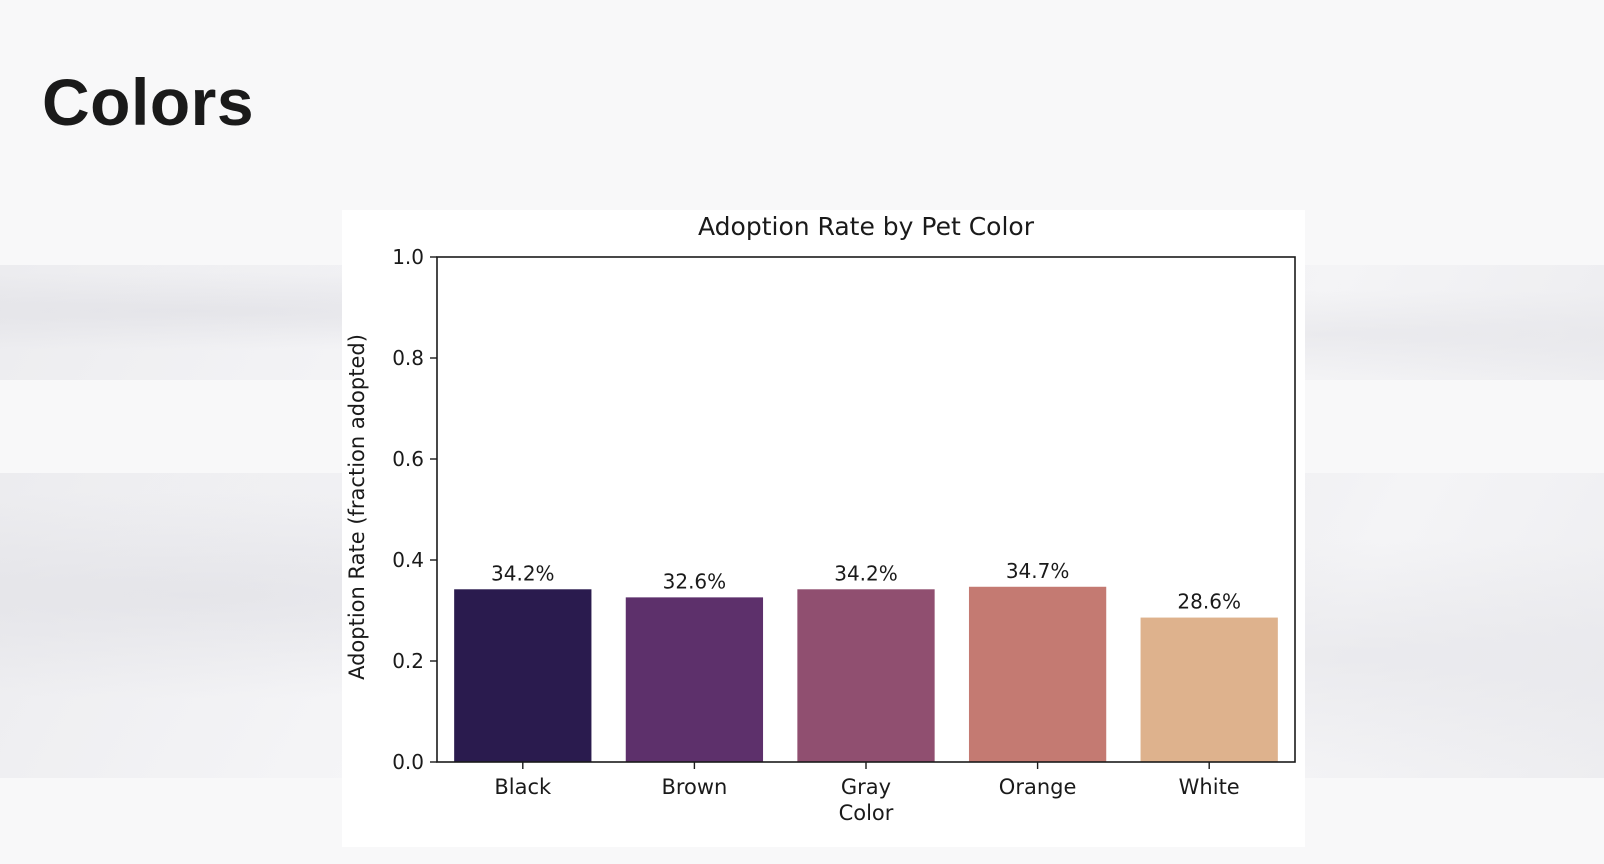  I want to click on bar-black, so click(523, 675).